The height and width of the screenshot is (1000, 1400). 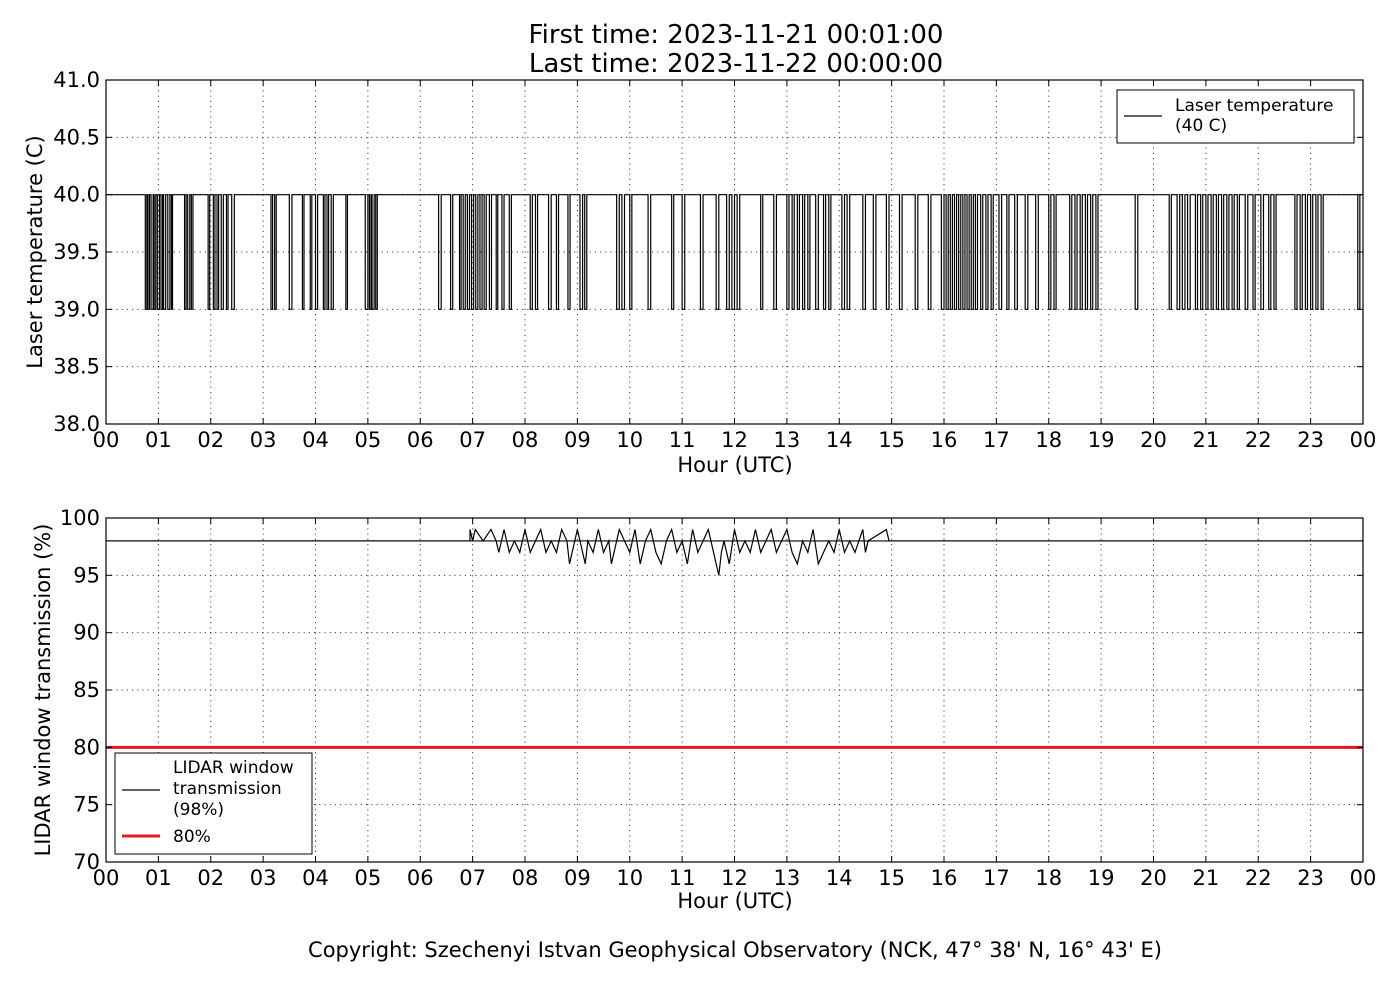 I want to click on laser-temperature-legend-label: Laser temperature (40 C), so click(x=1254, y=116).